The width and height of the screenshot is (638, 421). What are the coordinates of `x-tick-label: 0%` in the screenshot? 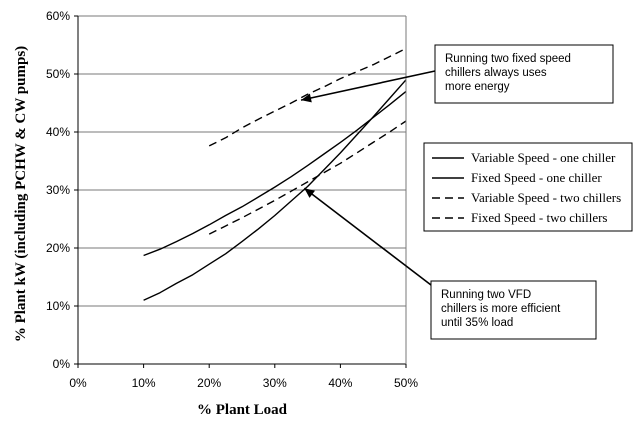 It's located at (78, 383).